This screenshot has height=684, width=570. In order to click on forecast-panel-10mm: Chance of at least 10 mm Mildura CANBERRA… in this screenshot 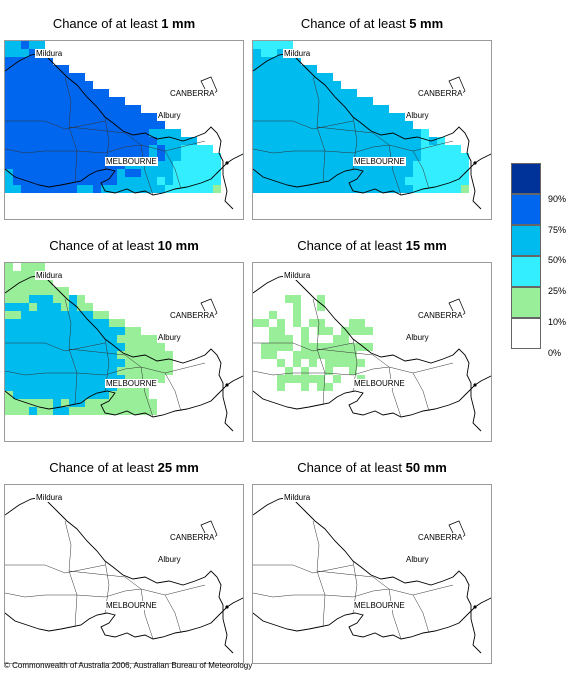, I will do `click(124, 350)`.